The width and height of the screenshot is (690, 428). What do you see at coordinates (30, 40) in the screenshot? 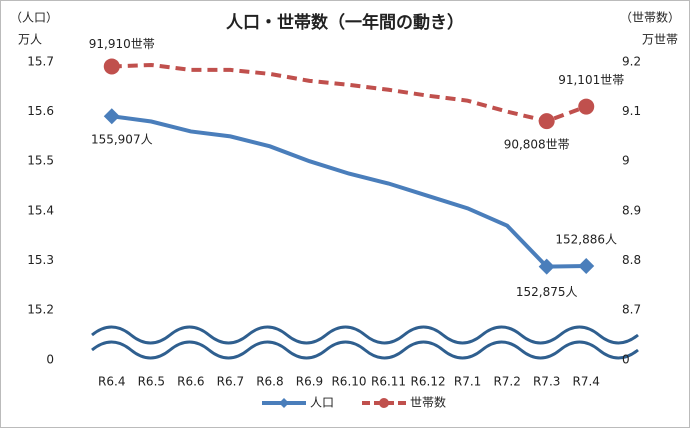
I see `y-axis-unit: 万人` at bounding box center [30, 40].